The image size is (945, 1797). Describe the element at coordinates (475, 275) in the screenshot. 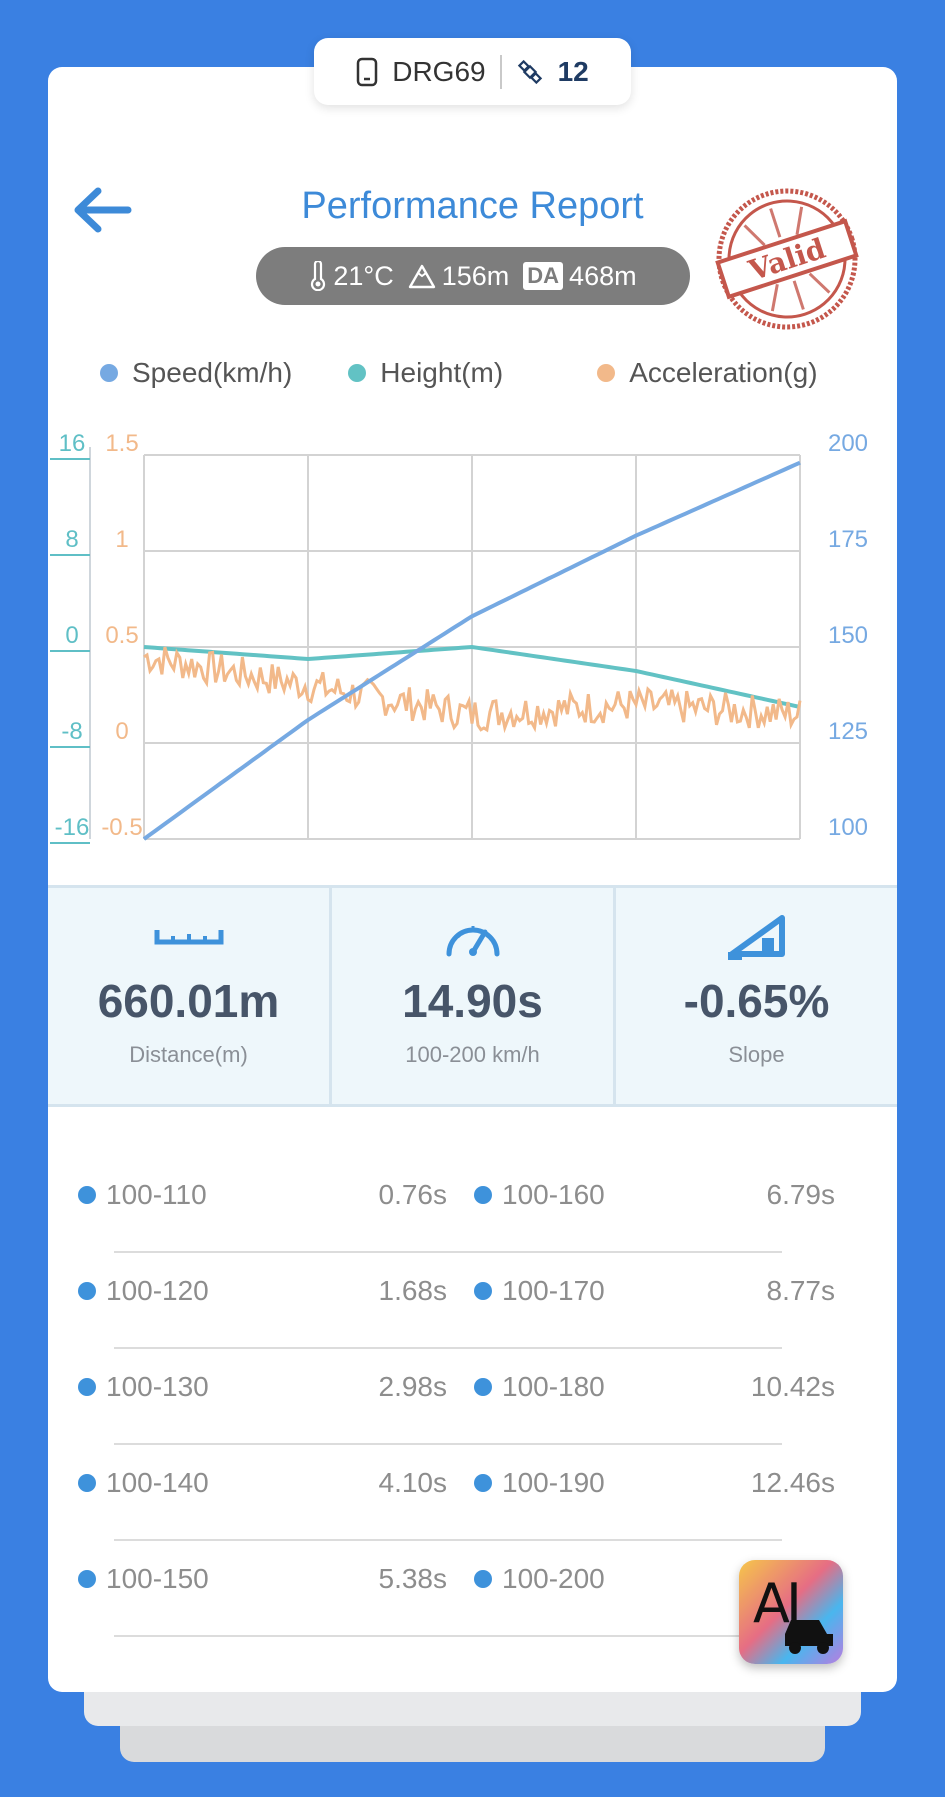

I see `altitude-value: 156m` at that location.